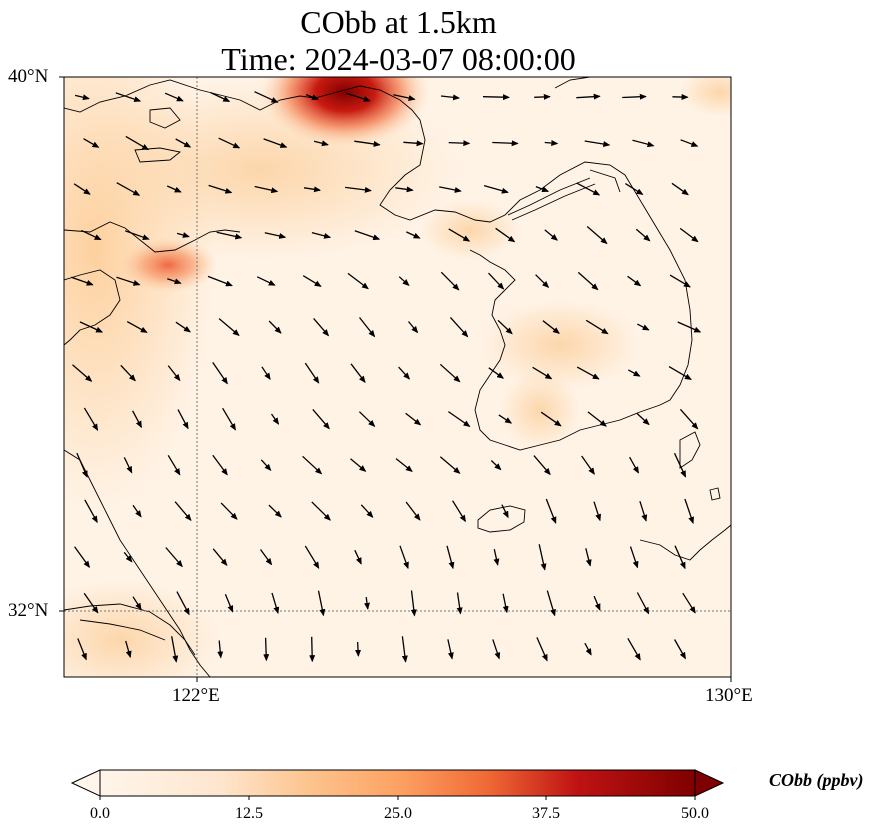 The width and height of the screenshot is (887, 836). I want to click on inland-hotspot, so click(168, 265).